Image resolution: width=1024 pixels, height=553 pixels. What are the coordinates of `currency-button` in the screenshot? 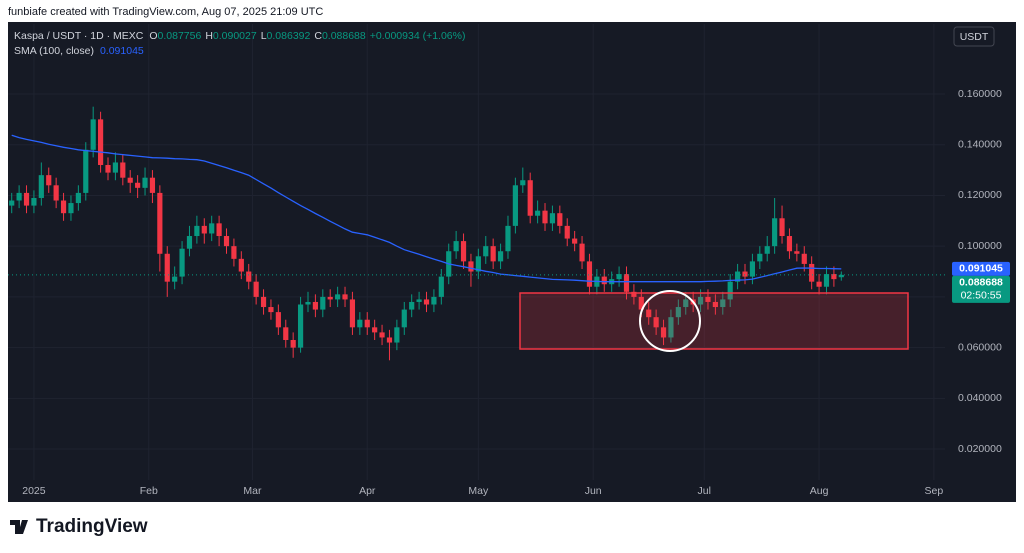 It's located at (974, 36).